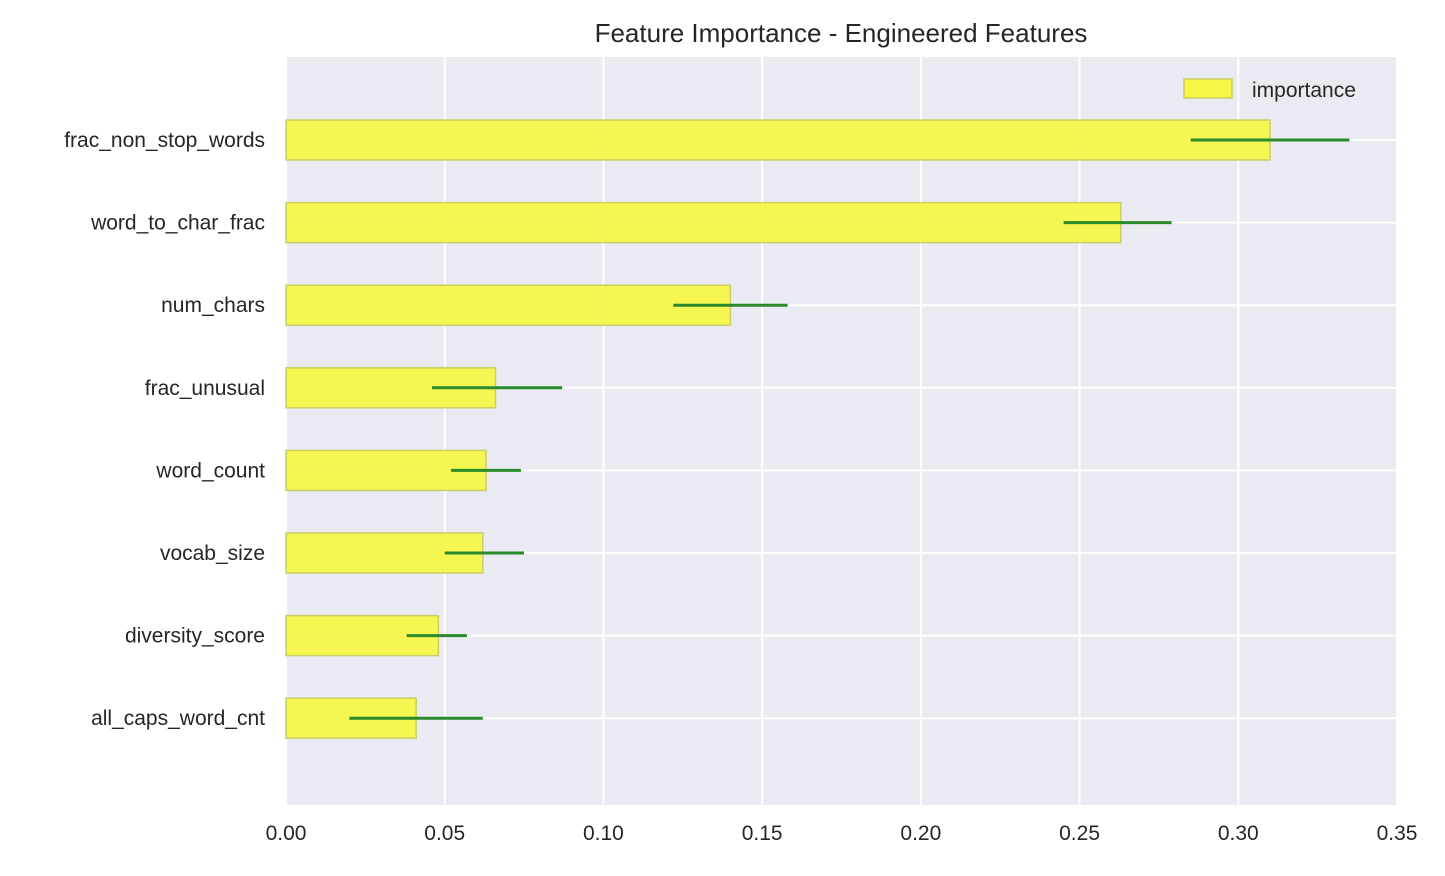 This screenshot has width=1445, height=876. What do you see at coordinates (1238, 833) in the screenshot?
I see `x-tick-label: 0.30` at bounding box center [1238, 833].